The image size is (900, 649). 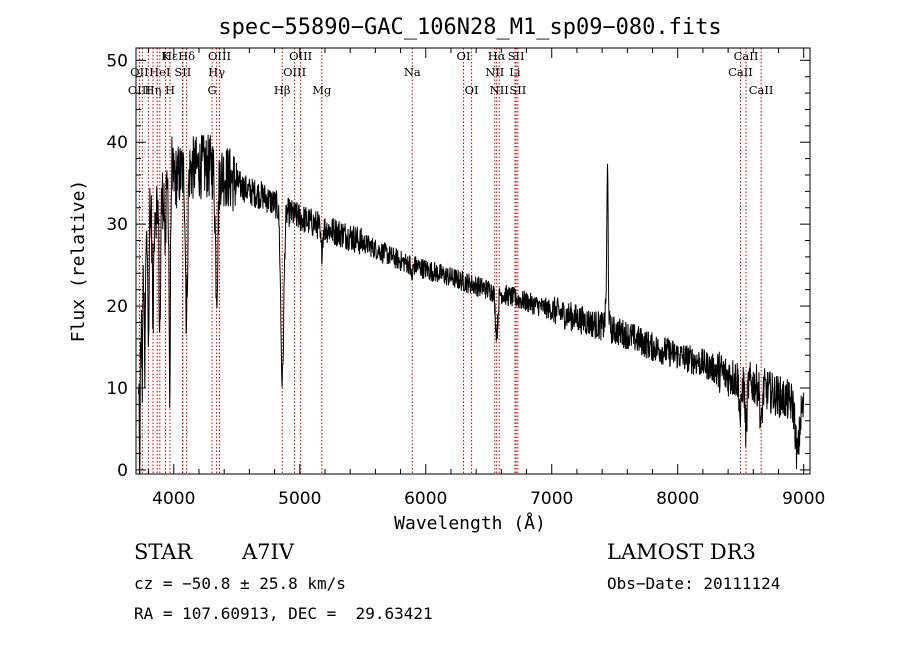 What do you see at coordinates (515, 72) in the screenshot?
I see `spectral-line-label: Li` at bounding box center [515, 72].